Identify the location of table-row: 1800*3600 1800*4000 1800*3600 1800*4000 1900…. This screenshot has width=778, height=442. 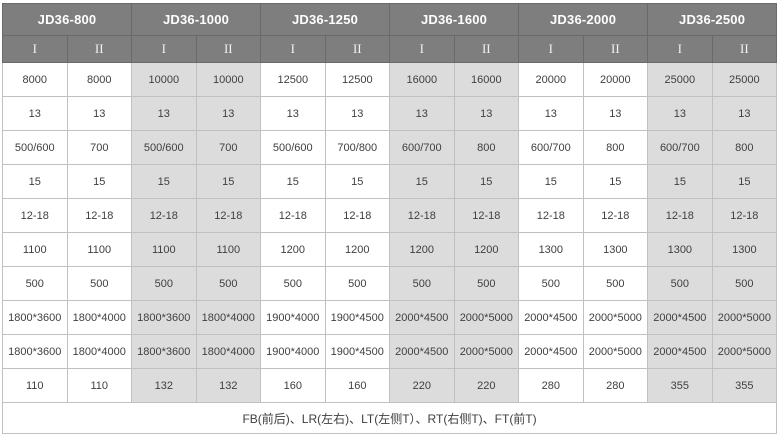
(390, 317).